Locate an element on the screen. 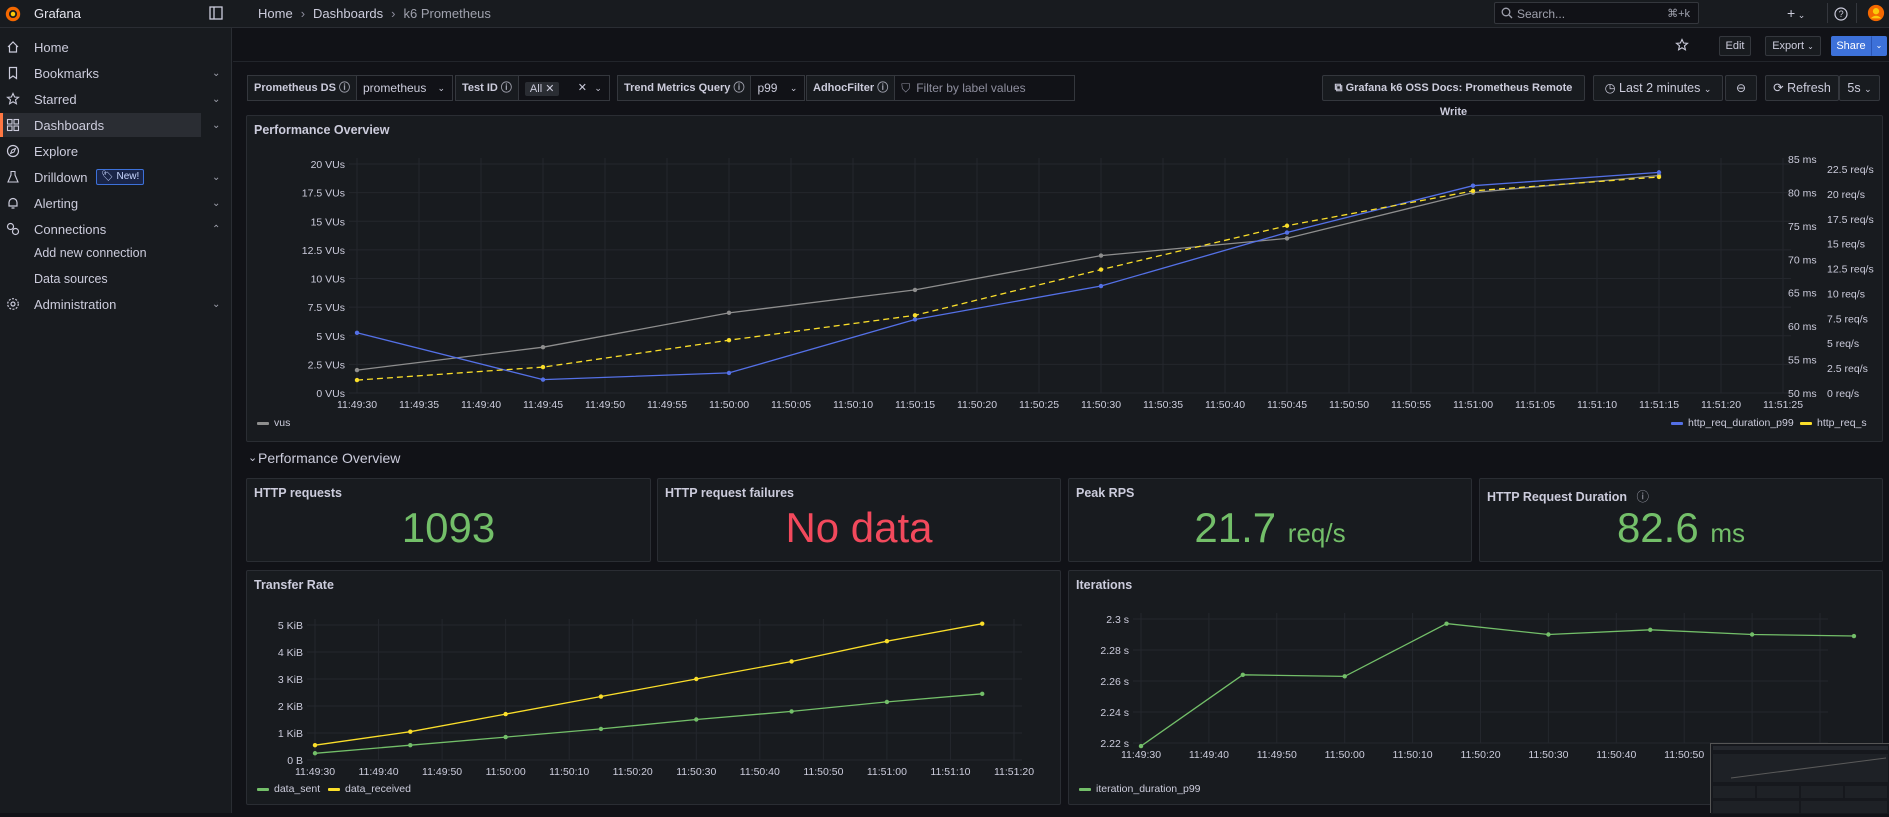 This screenshot has width=1889, height=817. y-tick-label-right: 75 ms is located at coordinates (1802, 227).